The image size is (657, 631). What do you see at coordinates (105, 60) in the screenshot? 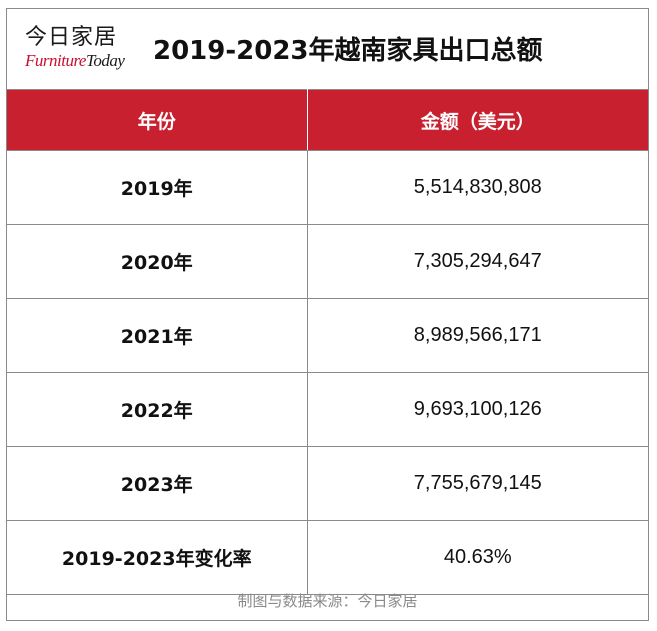
I see `brand-logo-en-today: Today` at bounding box center [105, 60].